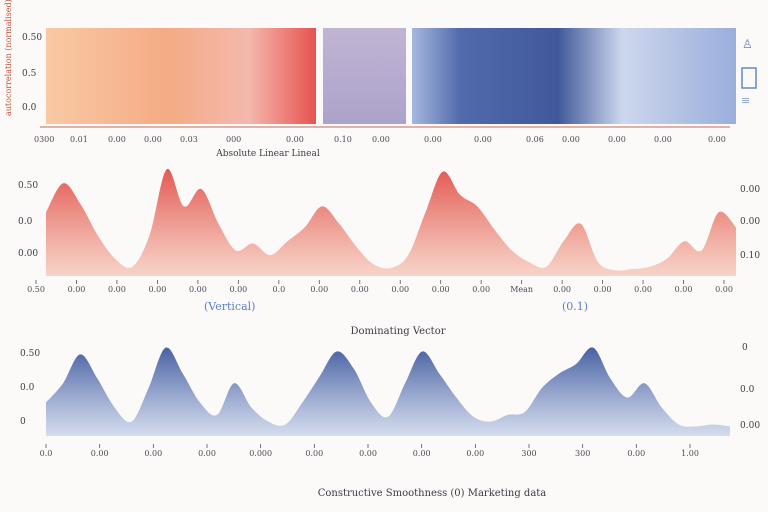 The image size is (768, 512). I want to click on top-x-tick-m0: 0.10, so click(343, 139).